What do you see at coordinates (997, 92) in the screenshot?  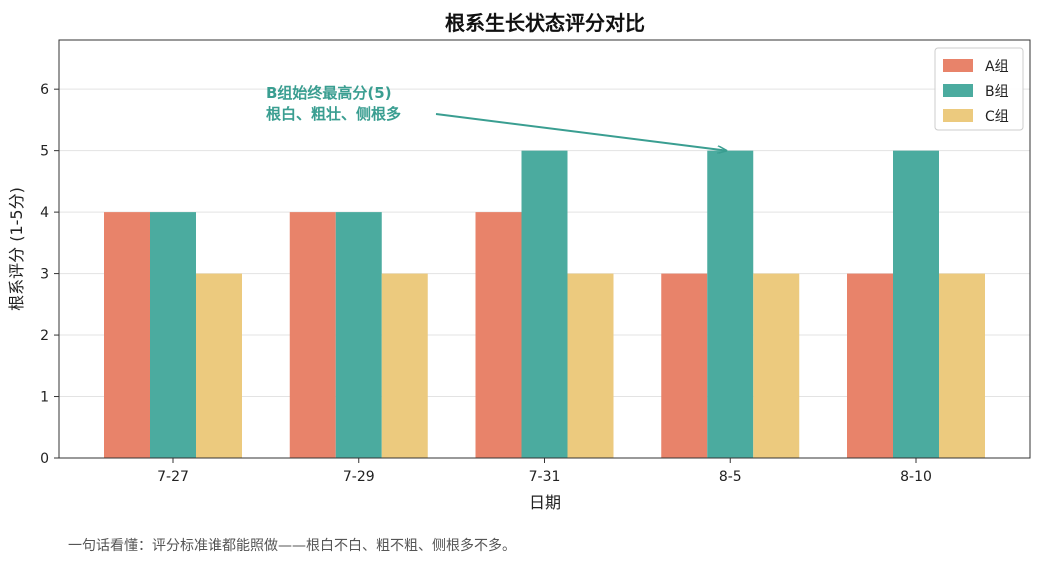 I see `legend-label: B组` at bounding box center [997, 92].